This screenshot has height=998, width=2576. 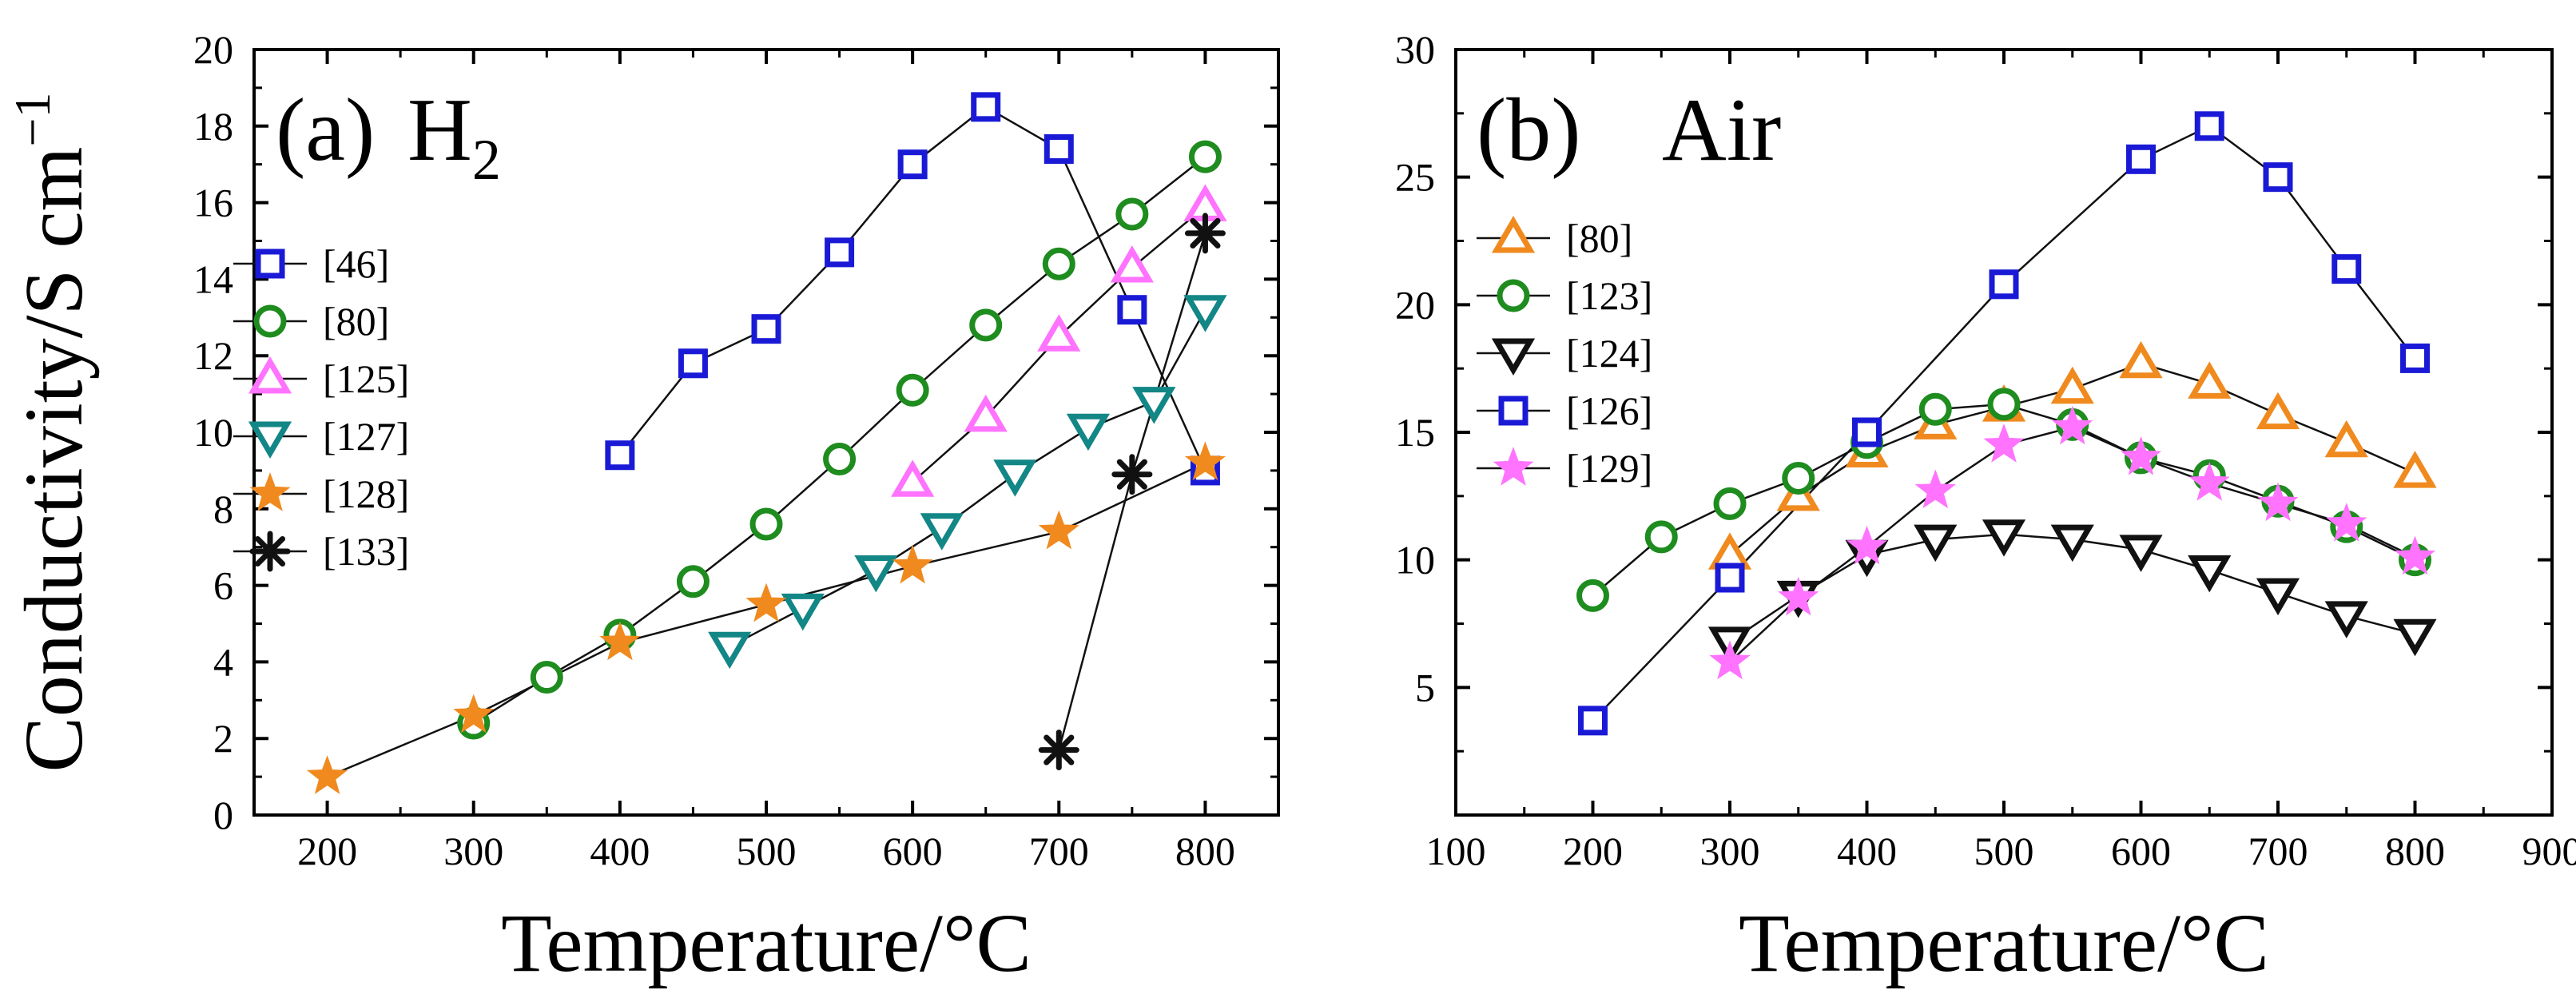 I want to click on panel-a-y-tick-label: 16, so click(x=213, y=203).